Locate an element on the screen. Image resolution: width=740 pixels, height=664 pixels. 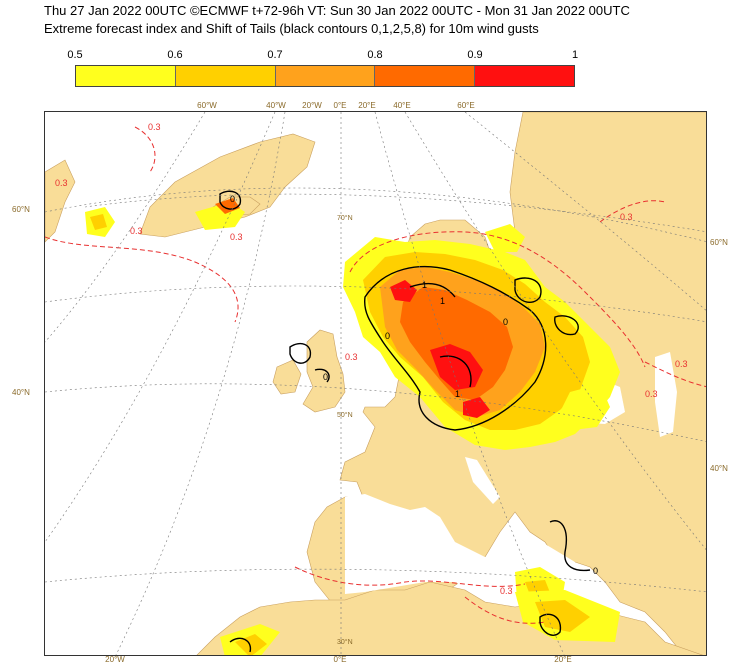
efi-0.3-contour-atlantic is located at coordinates (142, 279).